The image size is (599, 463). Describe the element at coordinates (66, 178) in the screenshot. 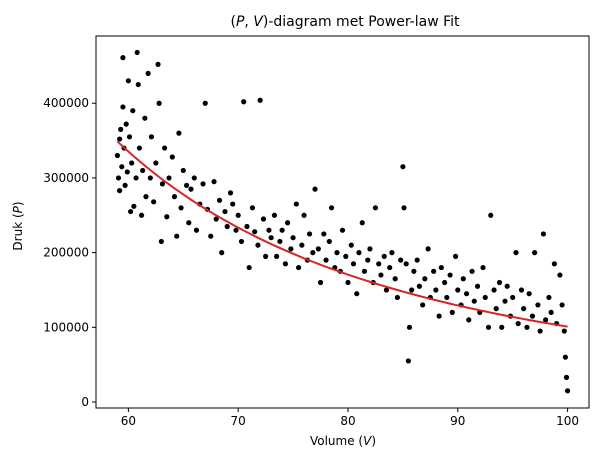

I see `y-tick-label-3: 300000` at that location.